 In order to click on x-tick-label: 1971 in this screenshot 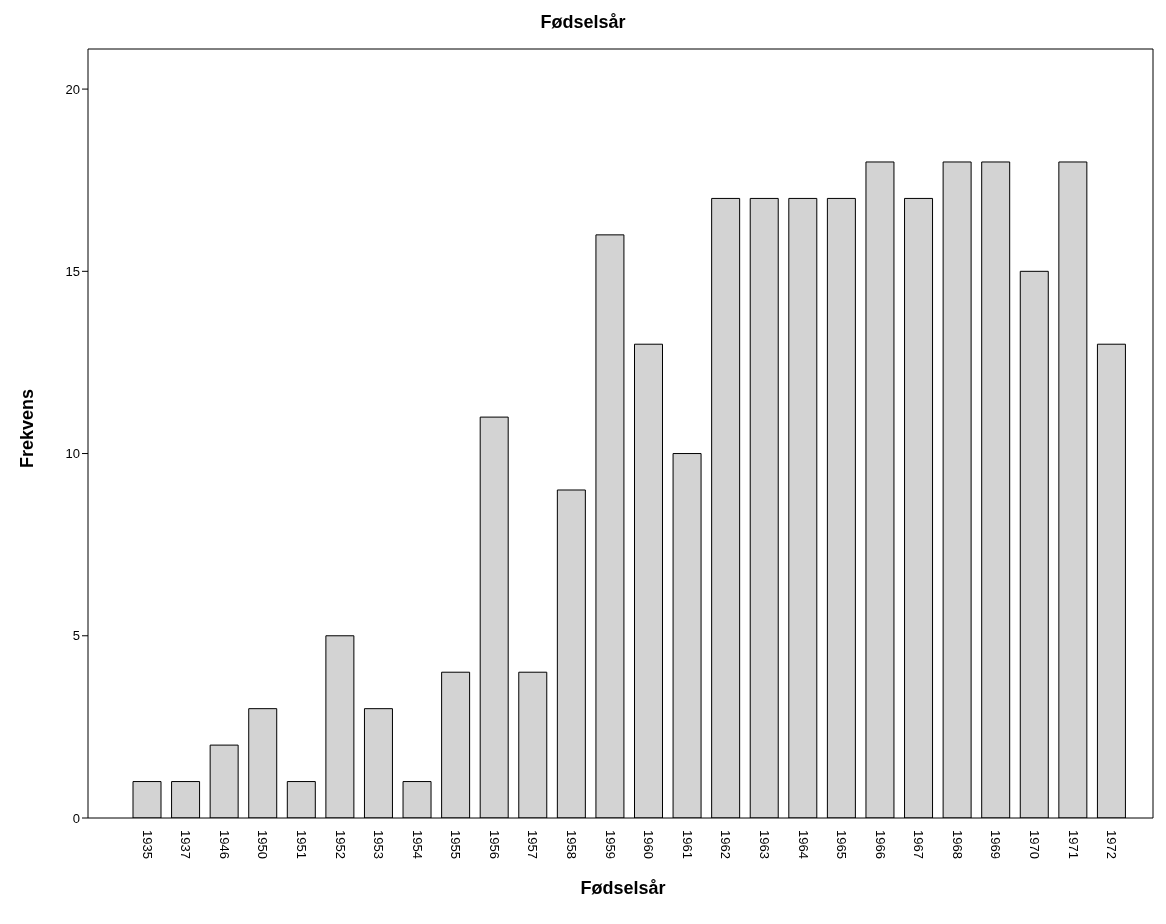, I will do `click(1073, 844)`.